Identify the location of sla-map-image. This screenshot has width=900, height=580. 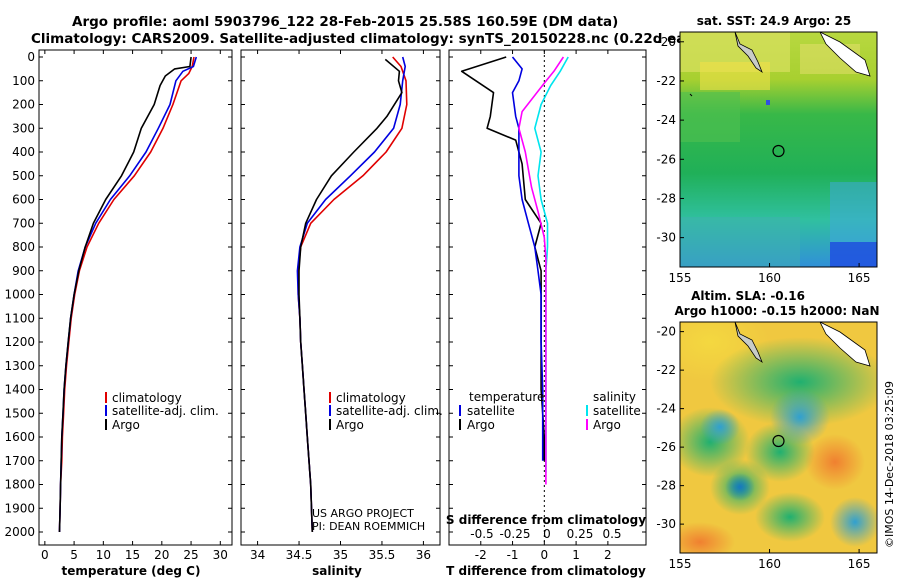
(778, 437).